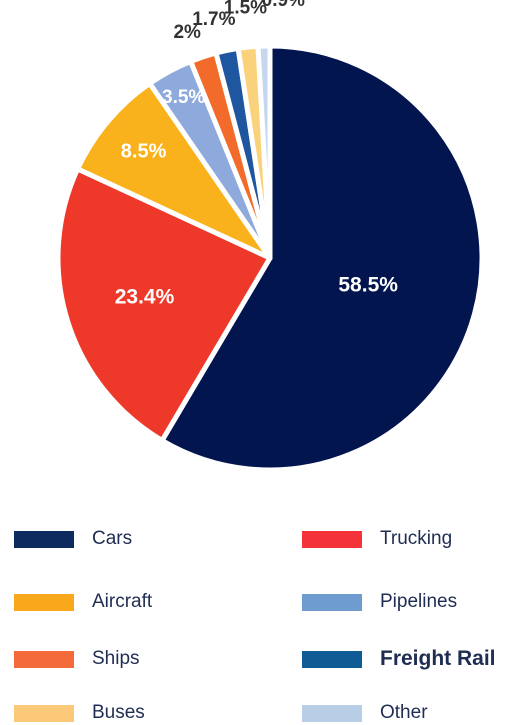 The height and width of the screenshot is (725, 510). Describe the element at coordinates (183, 97) in the screenshot. I see `pie-label-pipelines: 3.5%` at that location.